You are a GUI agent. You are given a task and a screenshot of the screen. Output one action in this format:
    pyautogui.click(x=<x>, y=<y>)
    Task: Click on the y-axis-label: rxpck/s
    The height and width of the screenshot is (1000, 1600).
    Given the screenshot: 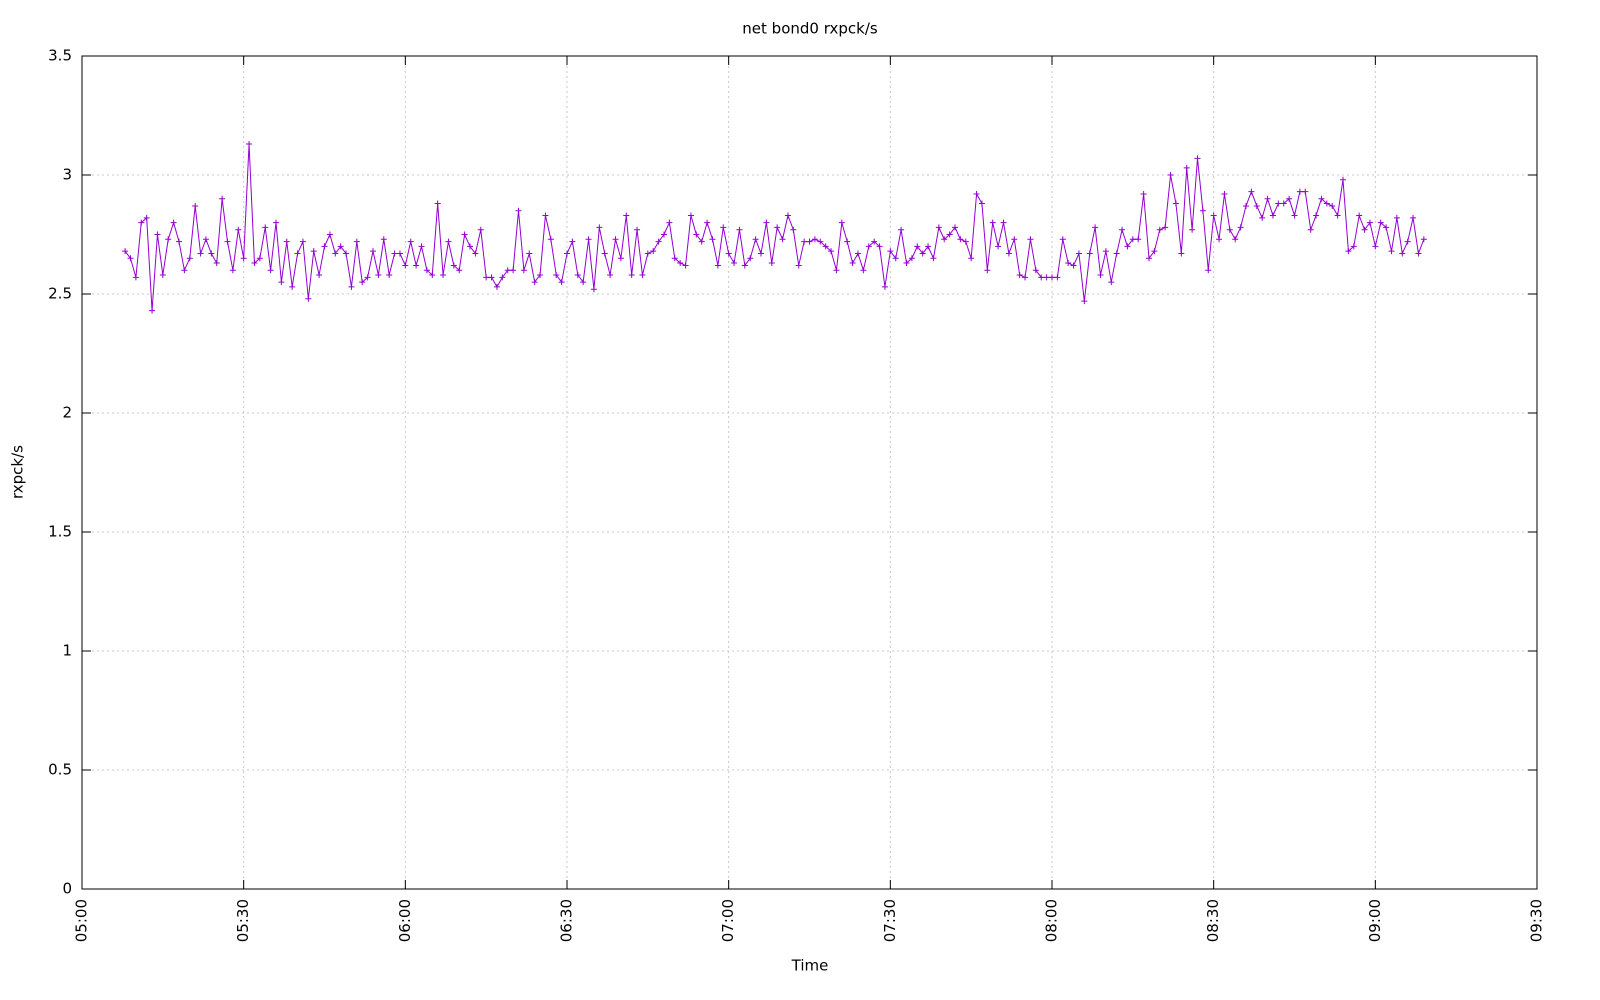 What is the action you would take?
    pyautogui.click(x=18, y=472)
    